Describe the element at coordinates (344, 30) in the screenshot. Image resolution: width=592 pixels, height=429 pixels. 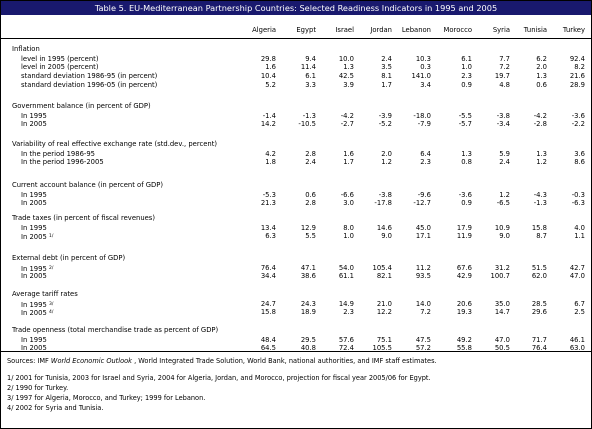
I see `column-header: Israel` at that location.